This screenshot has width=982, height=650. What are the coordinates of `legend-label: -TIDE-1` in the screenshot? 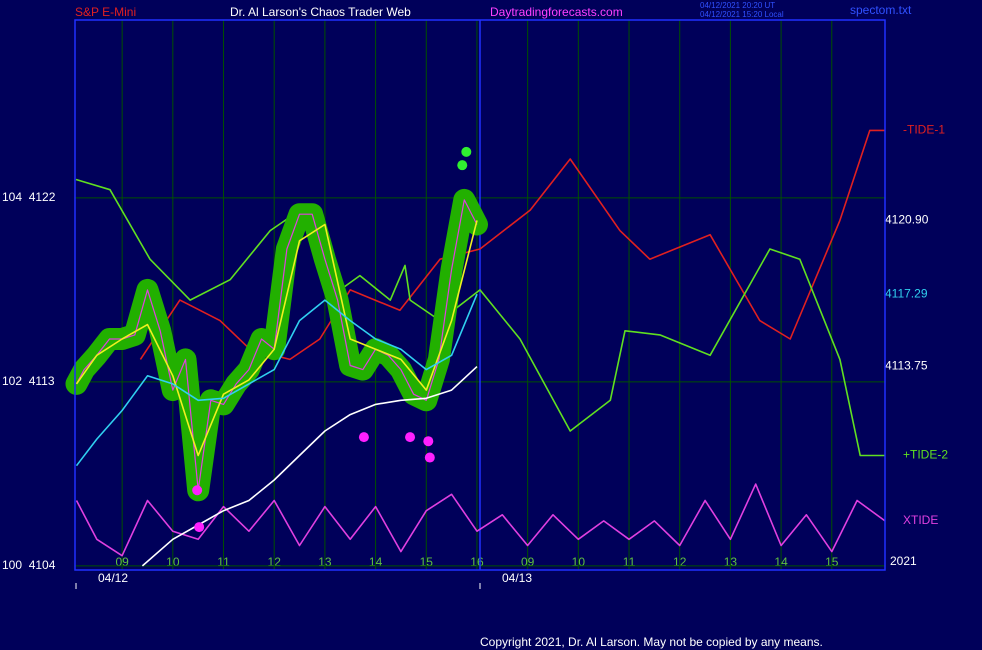 It's located at (924, 130).